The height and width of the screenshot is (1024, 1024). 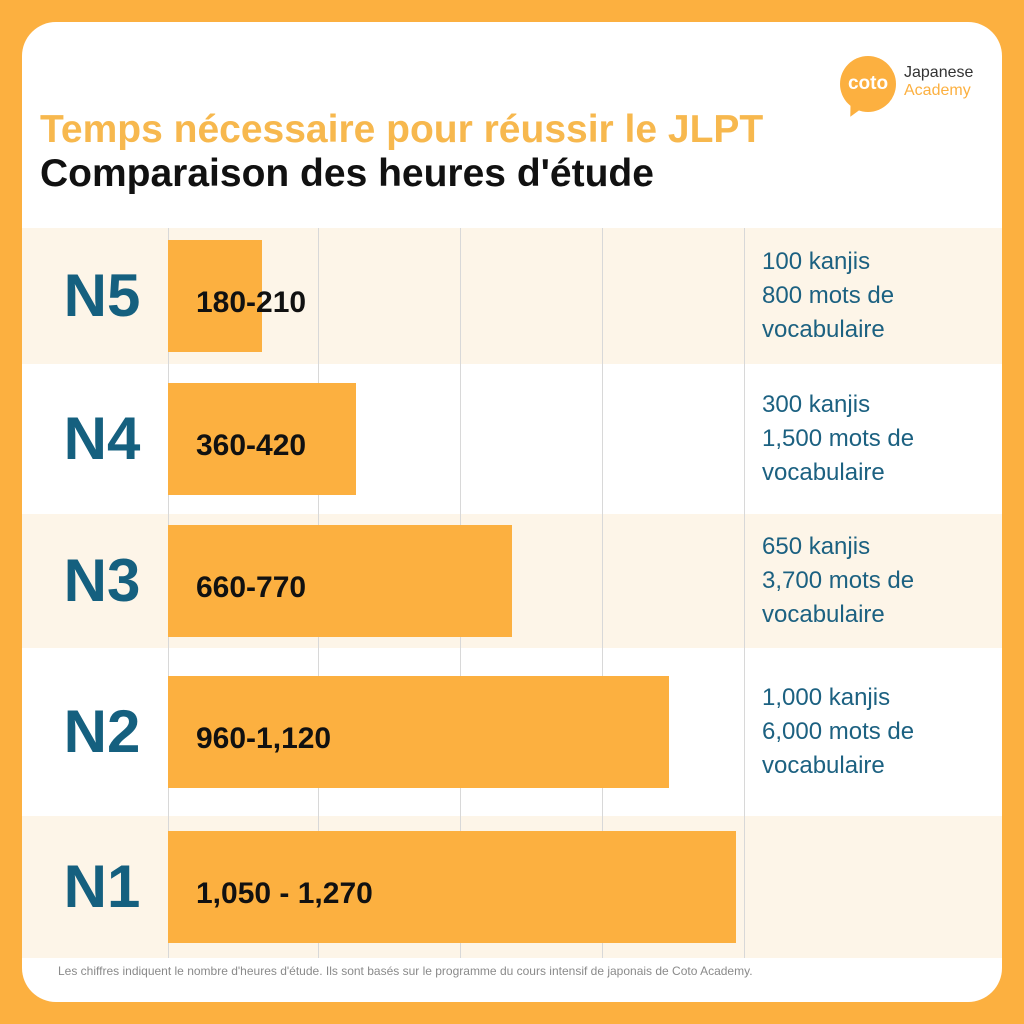 What do you see at coordinates (340, 581) in the screenshot?
I see `bar-n3` at bounding box center [340, 581].